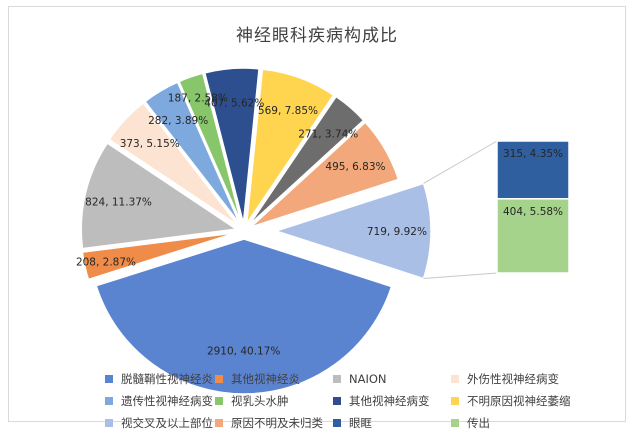 The height and width of the screenshot is (431, 636). I want to click on chart-title: 神经眼科疾病构成比, so click(317, 36).